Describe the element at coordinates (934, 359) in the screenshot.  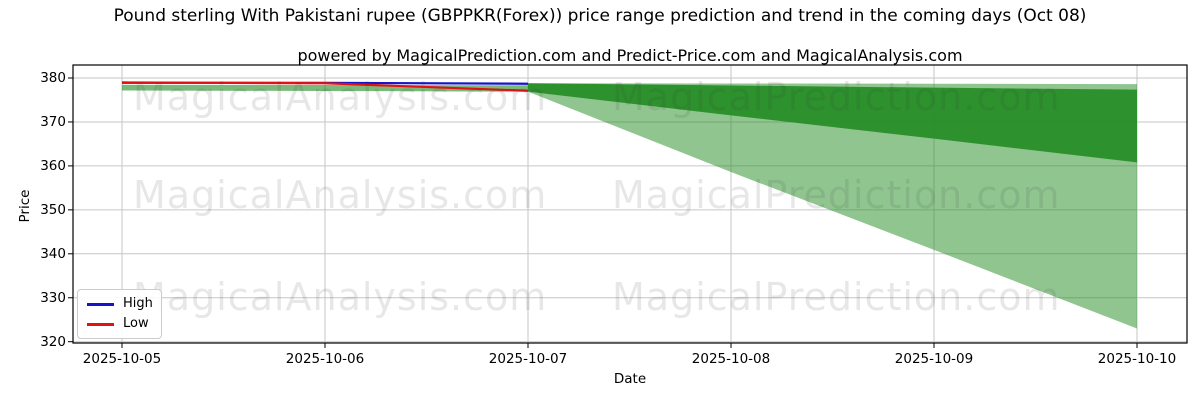
I see `x-tick-label: 2025-10-09` at that location.